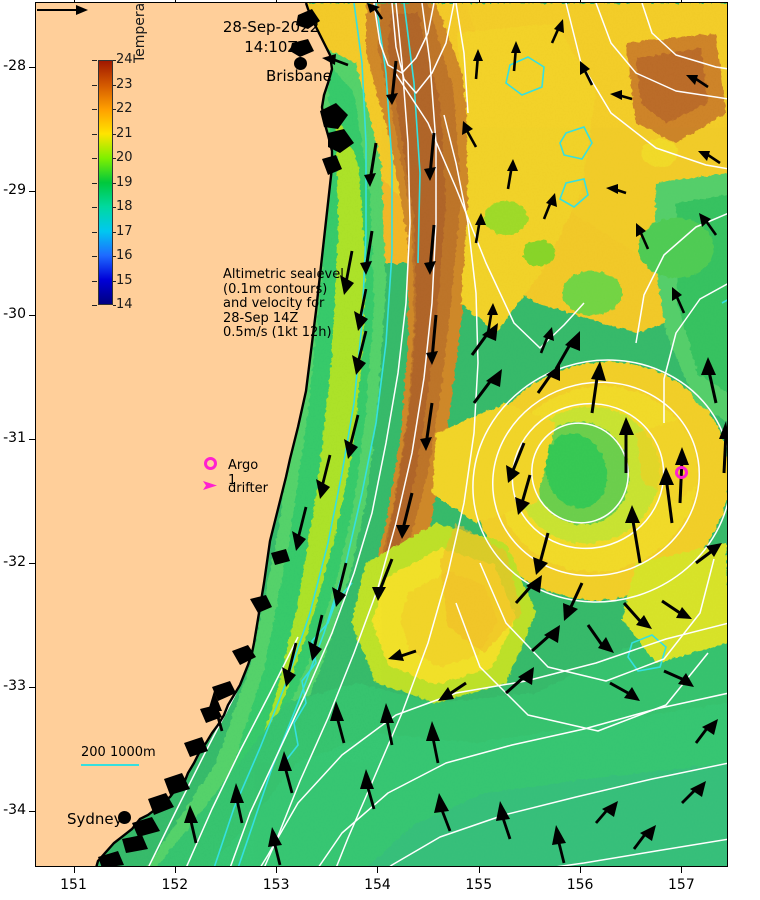 This screenshot has height=900, width=760. Describe the element at coordinates (580, 885) in the screenshot. I see `x-axis-tick-label: 156` at that location.